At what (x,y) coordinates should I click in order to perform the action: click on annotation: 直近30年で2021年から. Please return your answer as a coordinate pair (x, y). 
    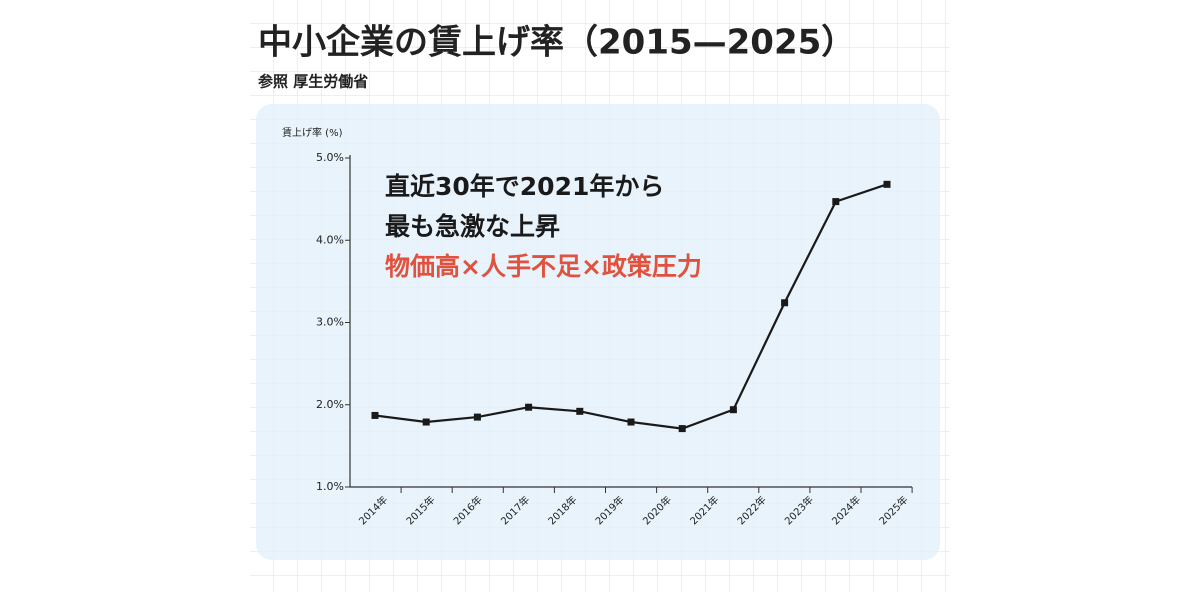
    Looking at the image, I should click on (524, 186).